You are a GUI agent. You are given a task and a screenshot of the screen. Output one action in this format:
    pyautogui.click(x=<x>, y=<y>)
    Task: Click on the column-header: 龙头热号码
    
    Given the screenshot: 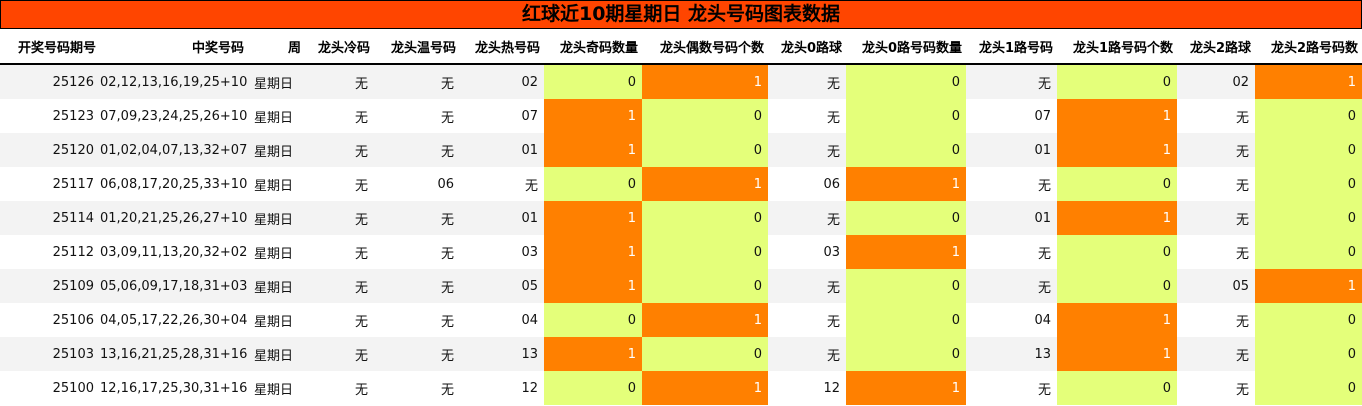 What is the action you would take?
    pyautogui.click(x=502, y=47)
    